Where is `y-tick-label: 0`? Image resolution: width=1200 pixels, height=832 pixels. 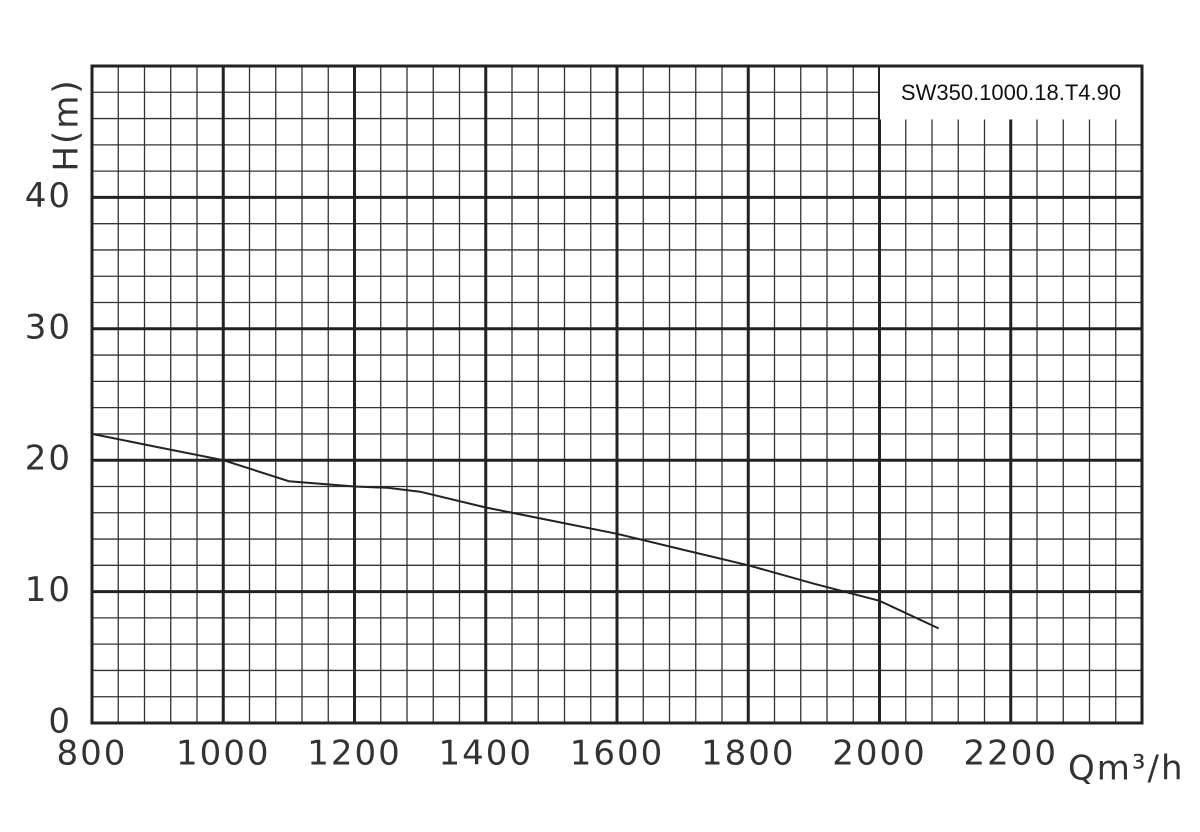 y-tick-label: 0 is located at coordinates (60, 722).